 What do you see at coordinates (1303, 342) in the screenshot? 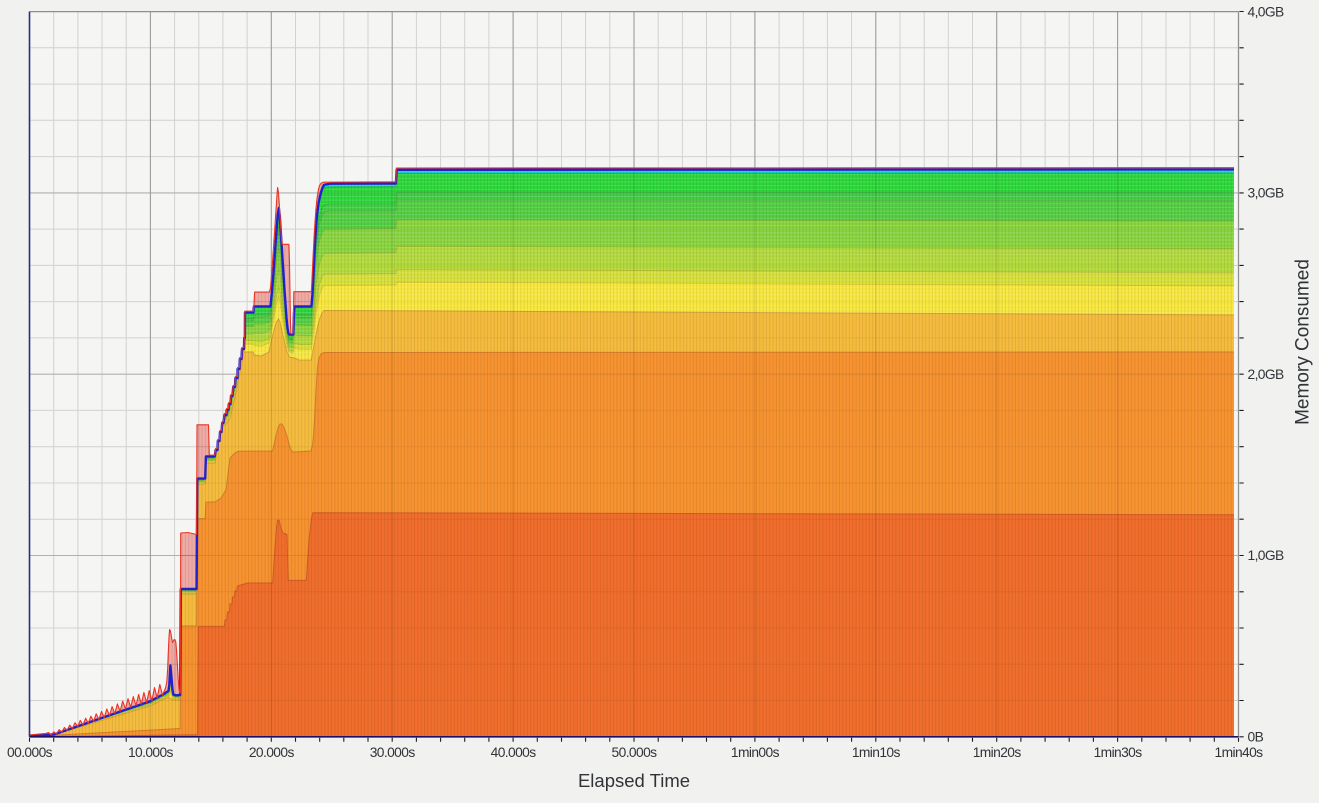
I see `svg-text: Memory Consumed` at bounding box center [1303, 342].